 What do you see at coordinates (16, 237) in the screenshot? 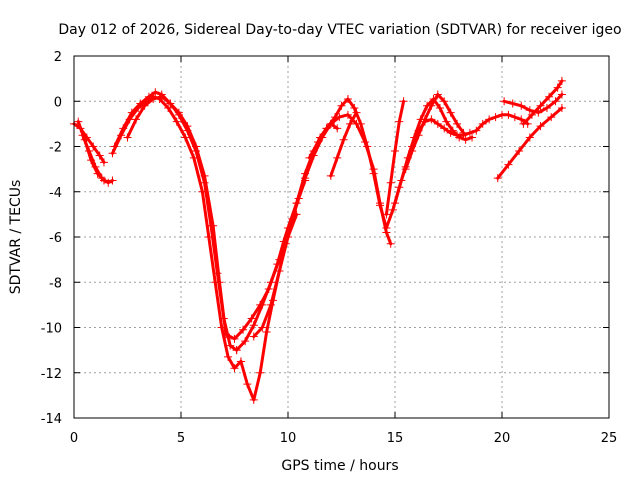
I see `y-axis-label: SDTVAR / TECUs` at bounding box center [16, 237].